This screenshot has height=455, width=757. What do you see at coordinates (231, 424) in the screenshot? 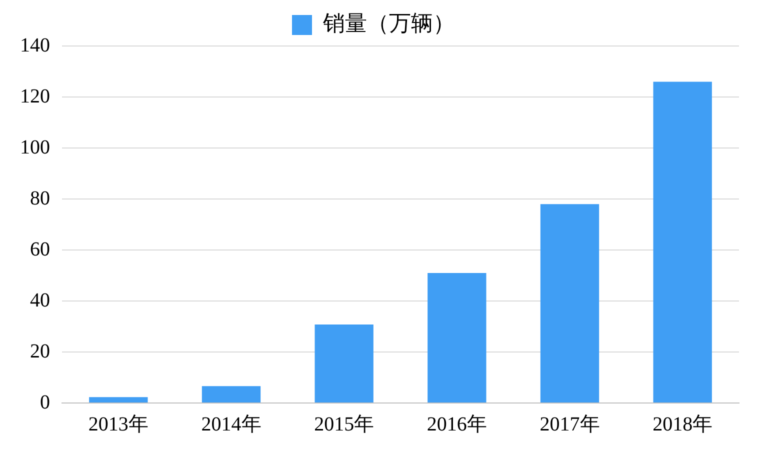
I see `x-tick-label: 2014年` at bounding box center [231, 424].